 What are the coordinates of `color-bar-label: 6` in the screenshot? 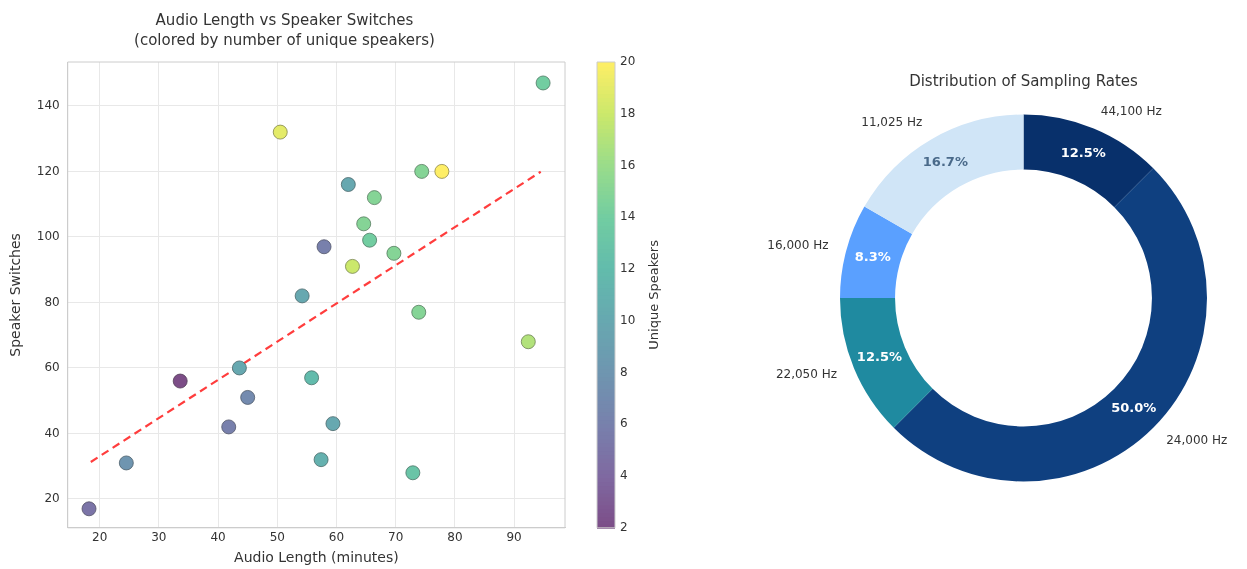 It's located at (624, 423).